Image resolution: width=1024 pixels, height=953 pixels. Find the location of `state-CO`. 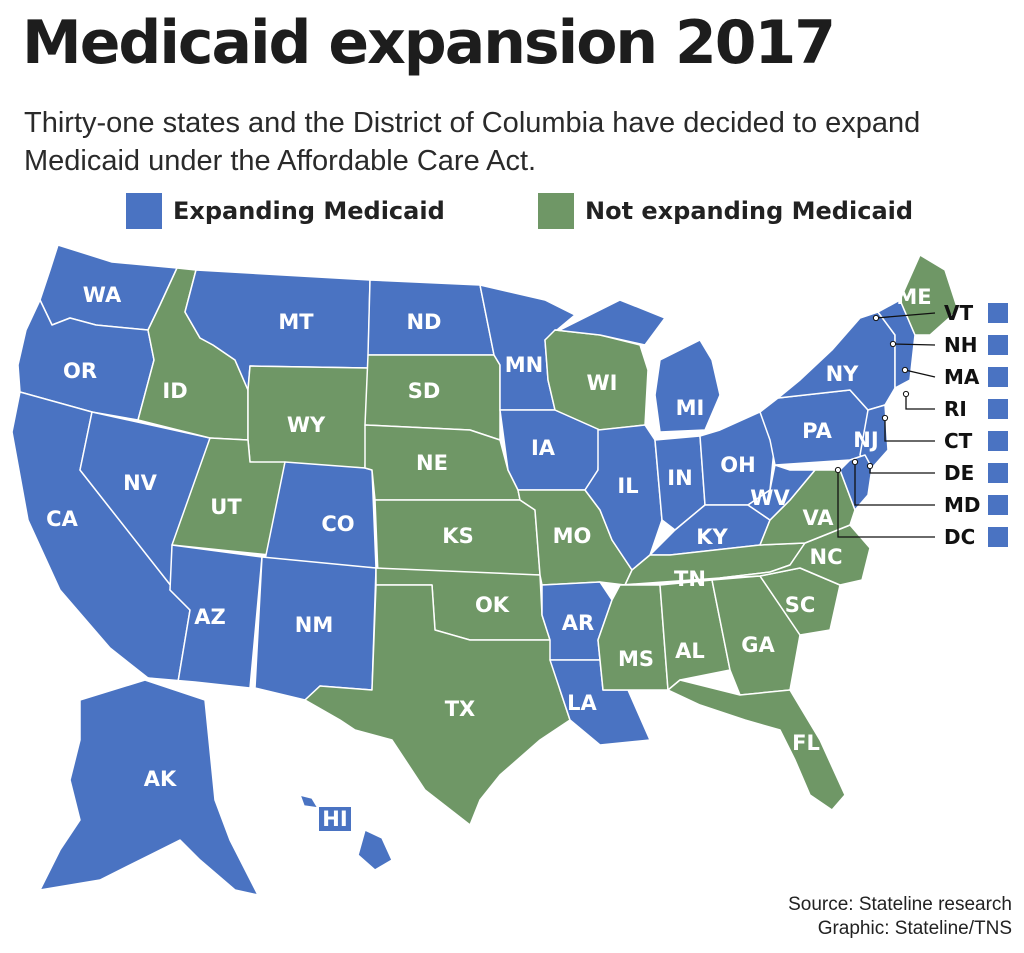

state-CO is located at coordinates (320, 515).